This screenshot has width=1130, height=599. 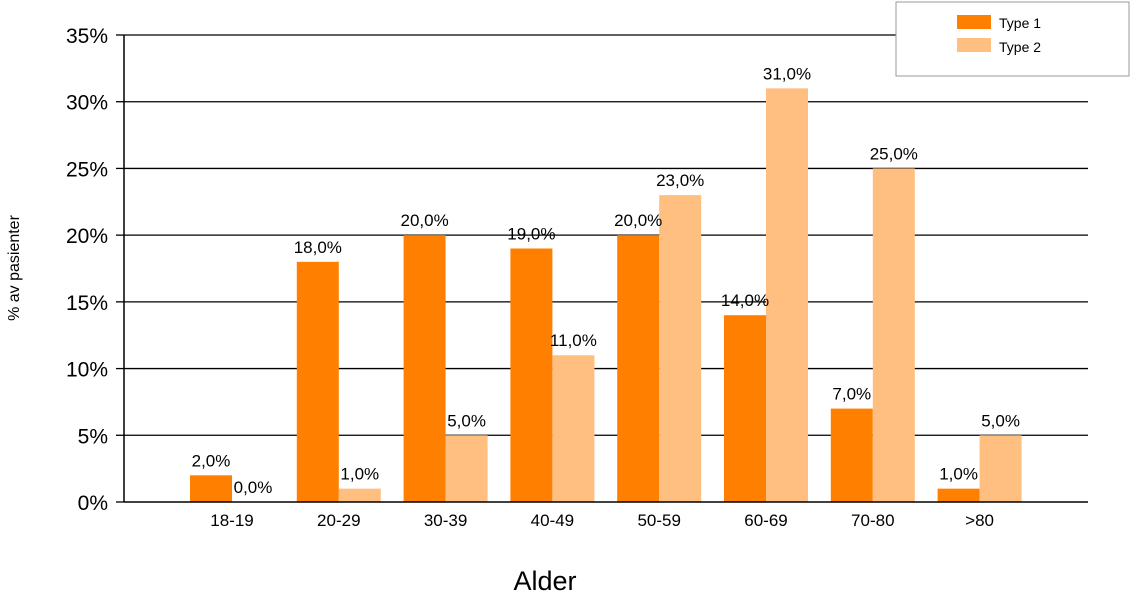 I want to click on data-label: 7,0%, so click(x=851, y=394).